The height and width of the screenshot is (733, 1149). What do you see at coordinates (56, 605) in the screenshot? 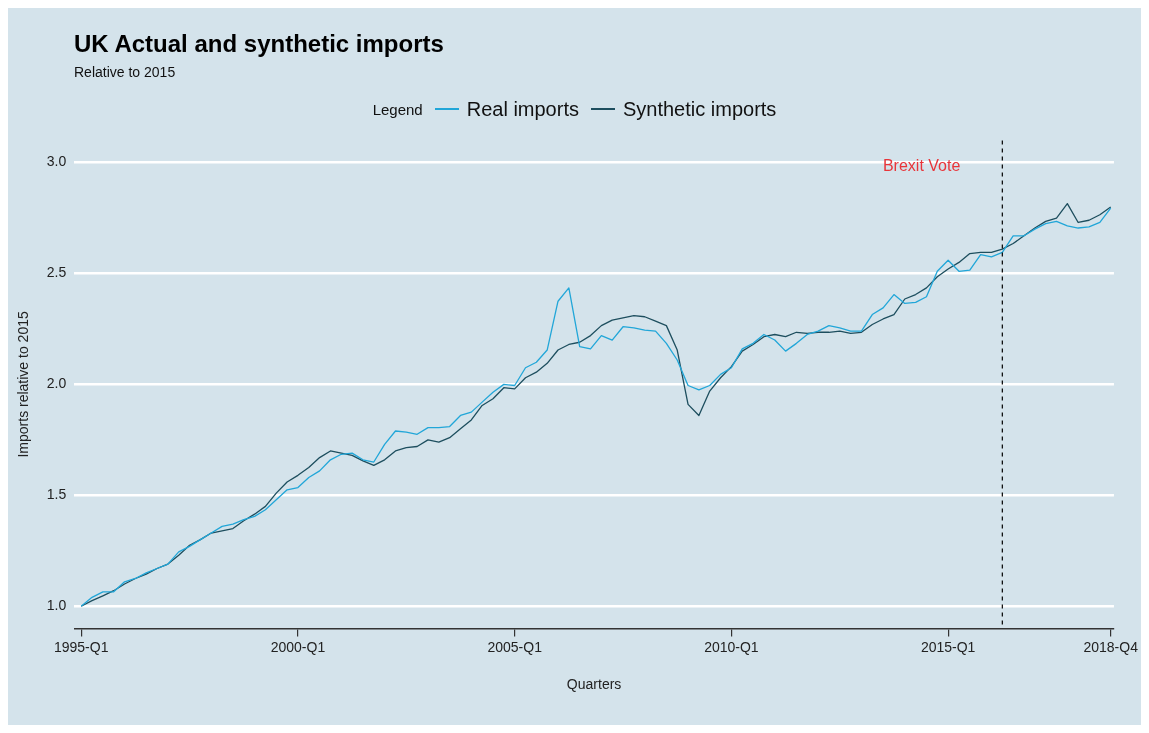
I see `y-tick-label: 1.0` at bounding box center [56, 605].